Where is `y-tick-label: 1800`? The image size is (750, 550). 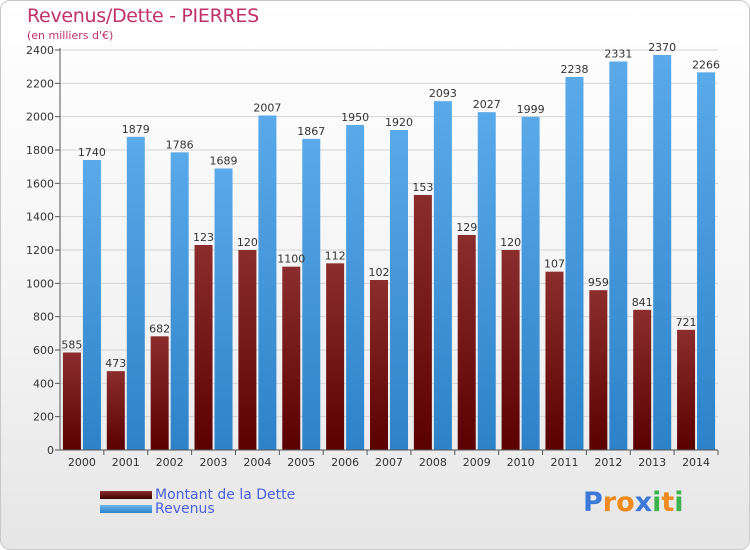
y-tick-label: 1800 is located at coordinates (40, 150).